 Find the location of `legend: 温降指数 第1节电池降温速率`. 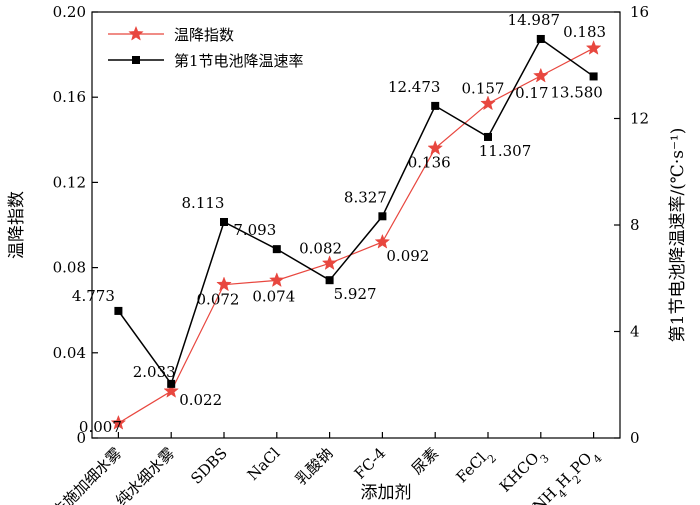

legend: 温降指数 第1节电池降温速率 is located at coordinates (206, 47).